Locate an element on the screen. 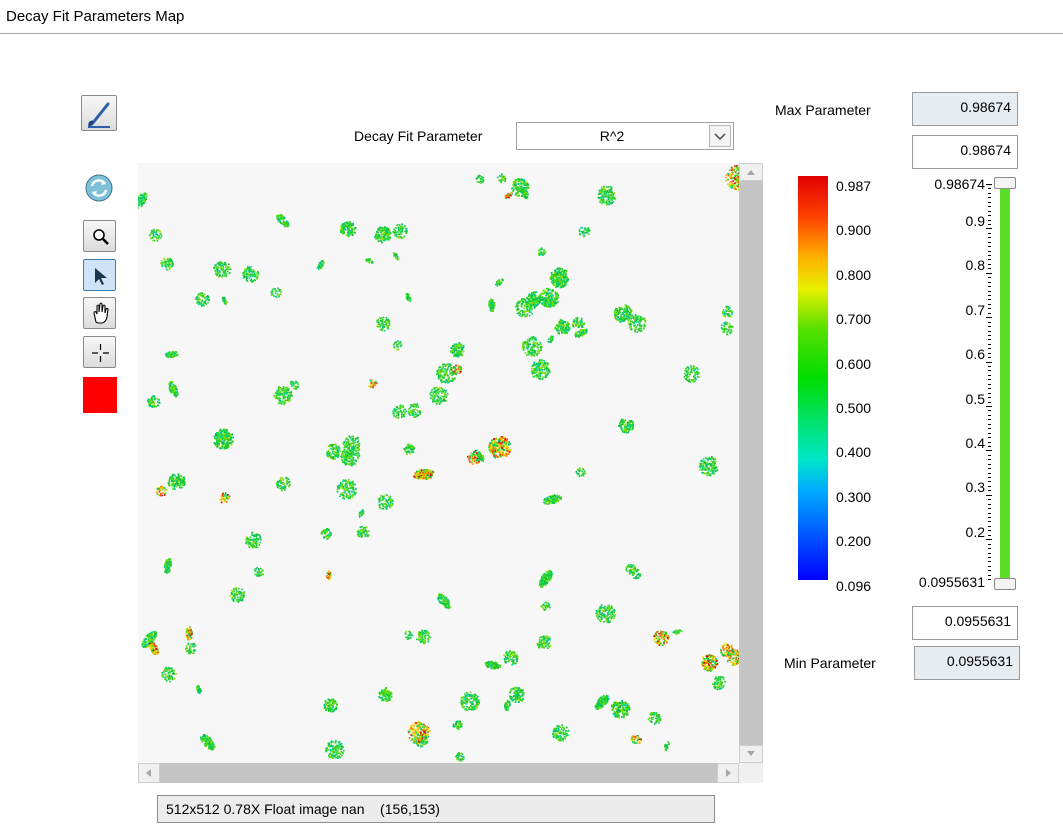 The image size is (1063, 836). color-scale-label: 0.900 is located at coordinates (853, 230).